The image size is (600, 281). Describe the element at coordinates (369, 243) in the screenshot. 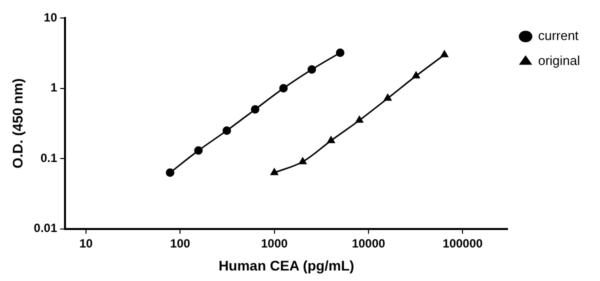

I see `x-tick-label: 10000` at that location.